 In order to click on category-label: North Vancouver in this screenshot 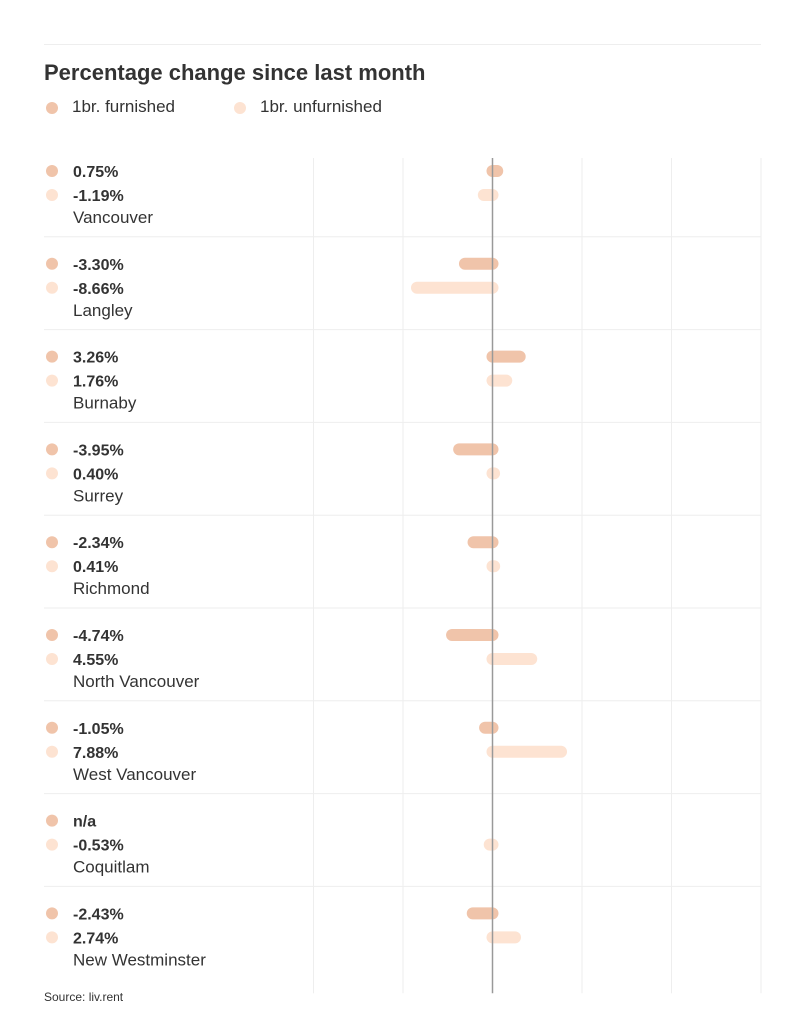, I will do `click(136, 681)`.